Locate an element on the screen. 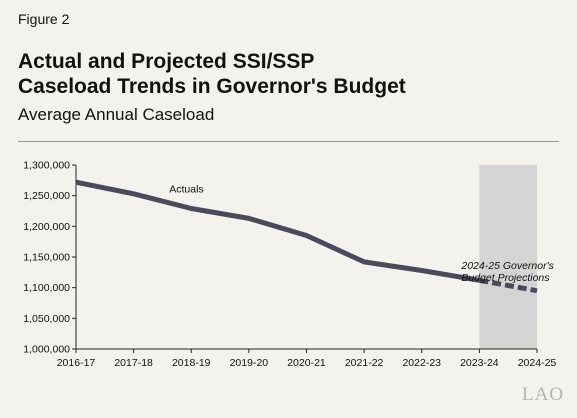 This screenshot has height=418, width=577. x-tick-label: 2018-19 is located at coordinates (191, 363).